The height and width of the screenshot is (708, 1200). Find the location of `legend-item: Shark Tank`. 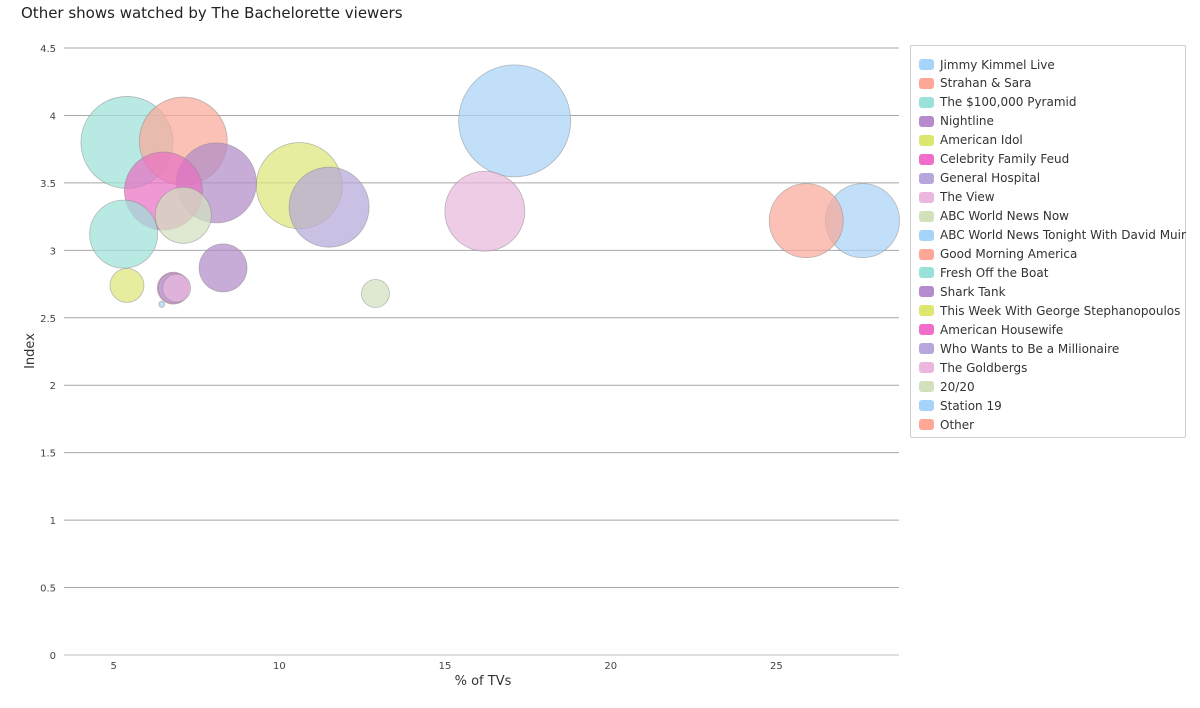

legend-item: Shark Tank is located at coordinates (962, 291).